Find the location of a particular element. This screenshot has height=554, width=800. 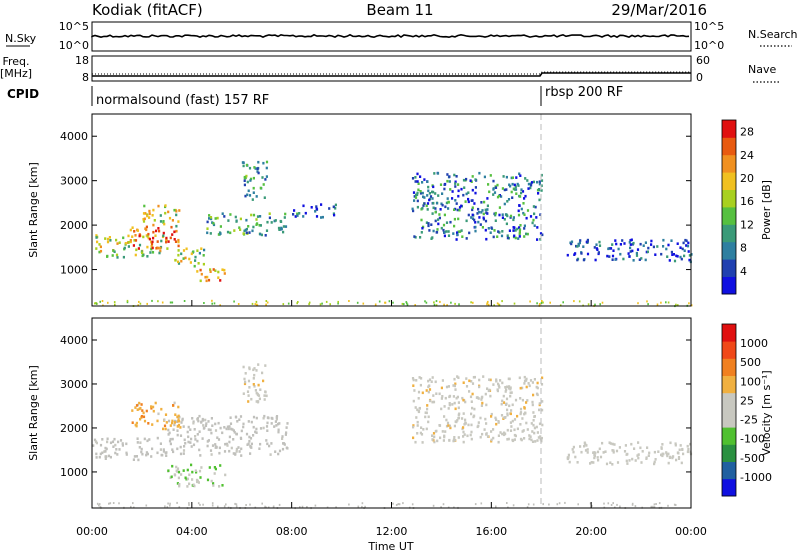

colorbar-frame is located at coordinates (729, 207).